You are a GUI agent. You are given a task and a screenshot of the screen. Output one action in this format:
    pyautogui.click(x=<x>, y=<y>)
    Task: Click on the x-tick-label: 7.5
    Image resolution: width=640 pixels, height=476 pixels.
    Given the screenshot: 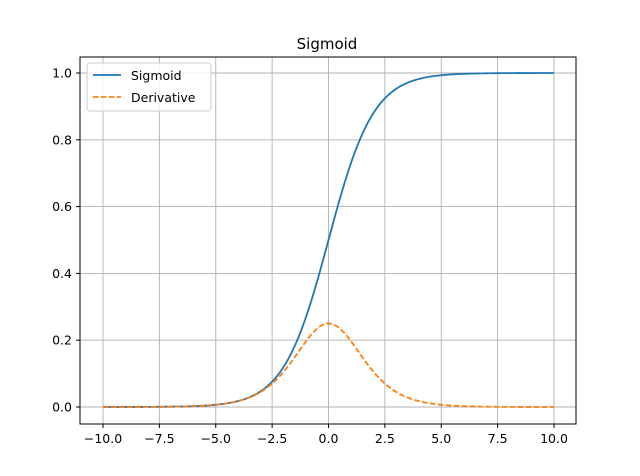 What is the action you would take?
    pyautogui.click(x=498, y=438)
    